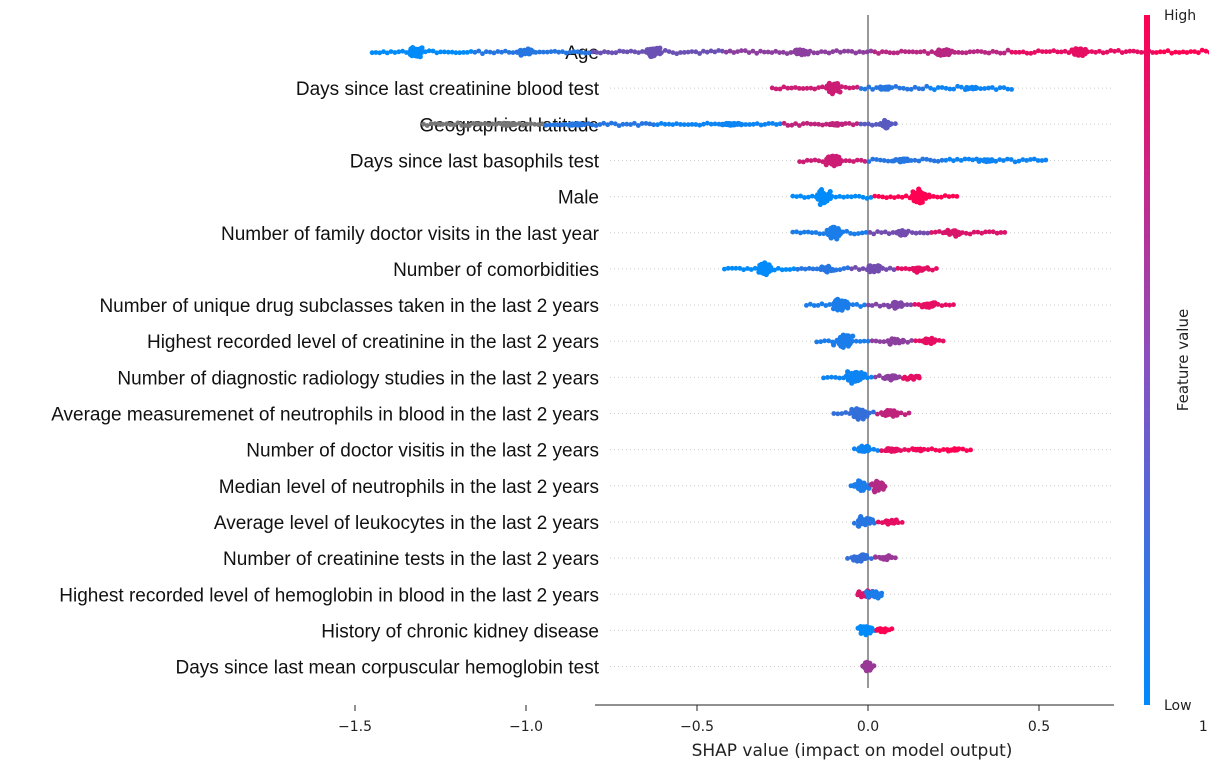 The height and width of the screenshot is (766, 1209). I want to click on x-axis-title: SHAP value (impact on model output), so click(852, 751).